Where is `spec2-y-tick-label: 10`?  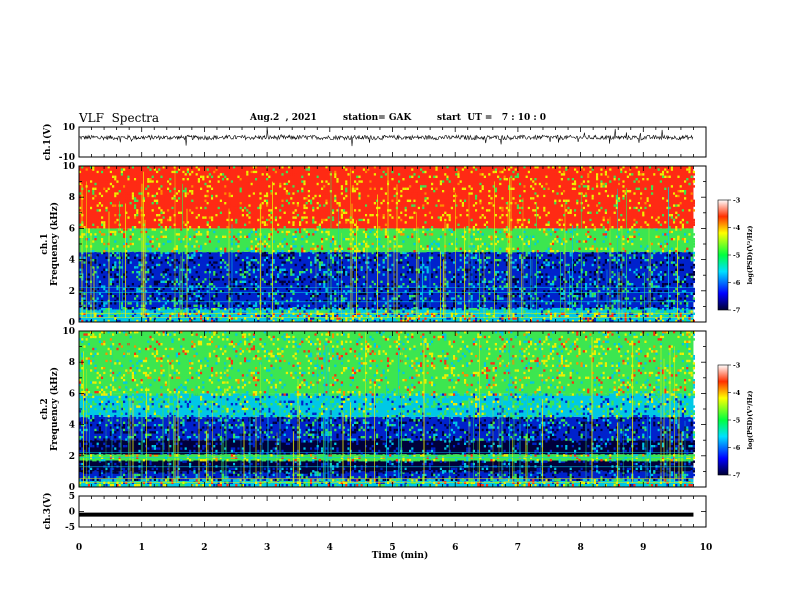
spec2-y-tick-label: 10 is located at coordinates (68, 332).